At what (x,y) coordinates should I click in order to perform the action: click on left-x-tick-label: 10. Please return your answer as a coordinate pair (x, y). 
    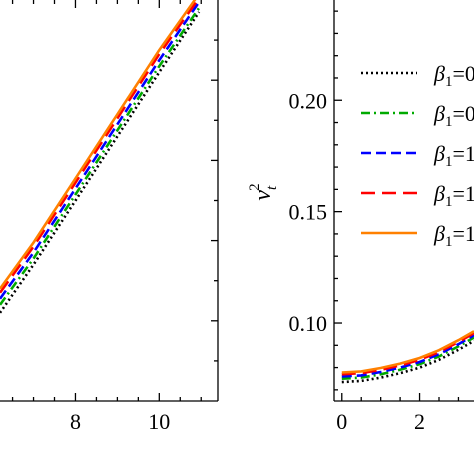
    Looking at the image, I should click on (159, 421).